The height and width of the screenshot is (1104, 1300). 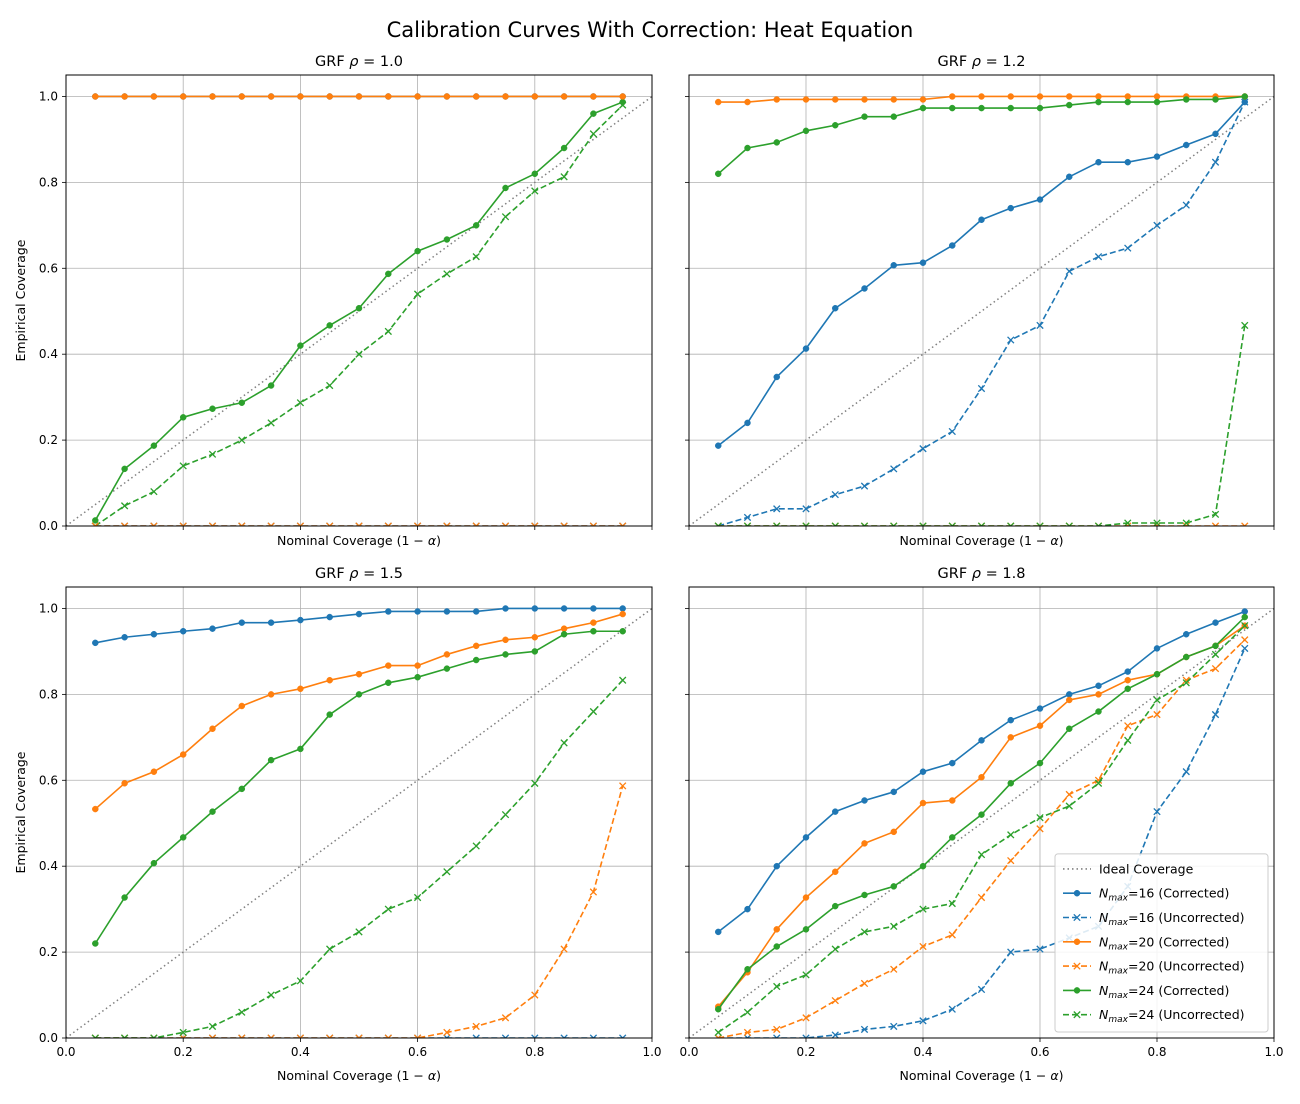 What do you see at coordinates (48, 354) in the screenshot?
I see `y-tick-label: 0.4` at bounding box center [48, 354].